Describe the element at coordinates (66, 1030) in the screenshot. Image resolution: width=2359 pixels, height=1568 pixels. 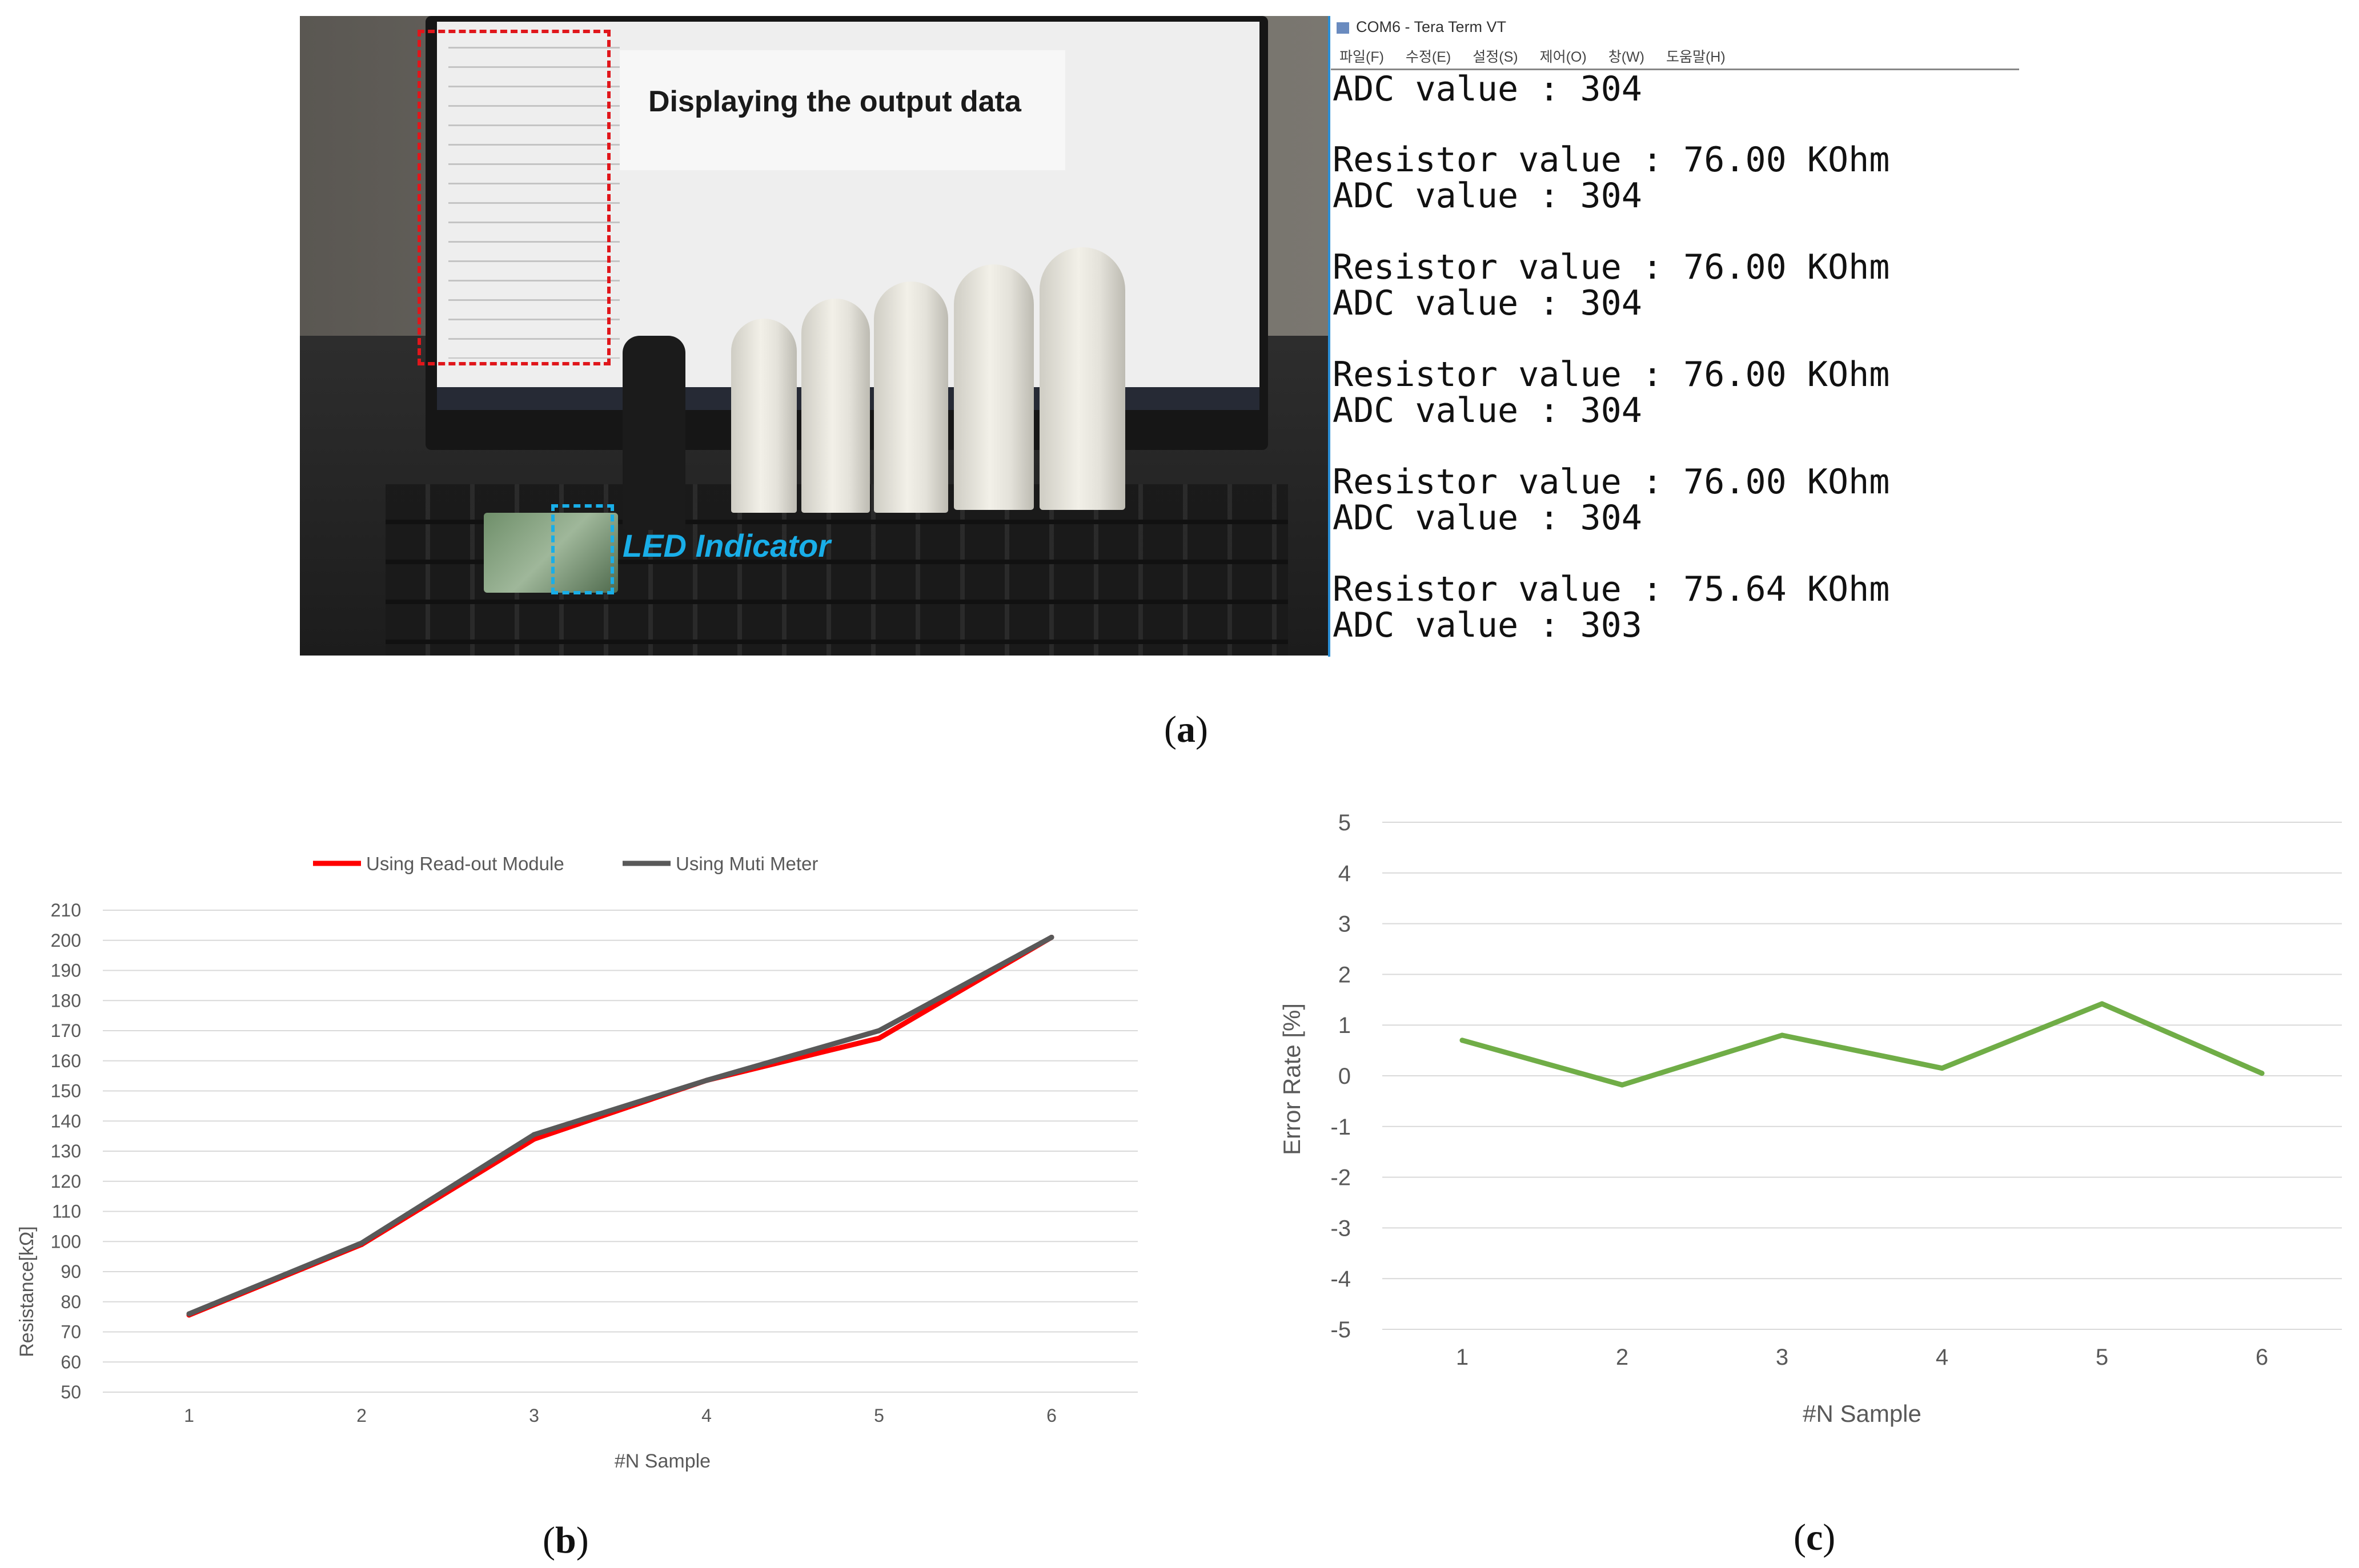
I see `y-tick-label: 170` at that location.